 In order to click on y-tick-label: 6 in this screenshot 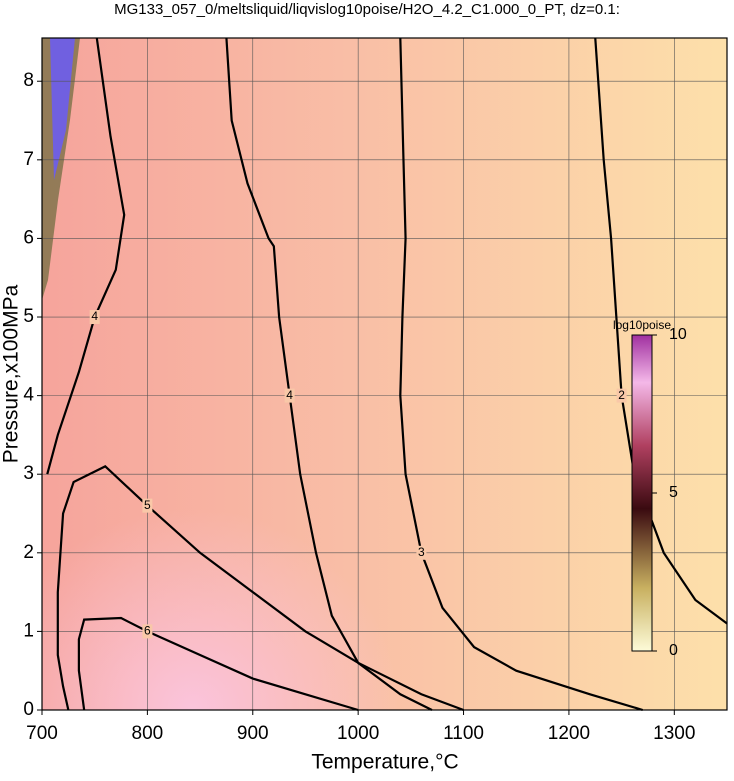, I will do `click(28, 237)`.